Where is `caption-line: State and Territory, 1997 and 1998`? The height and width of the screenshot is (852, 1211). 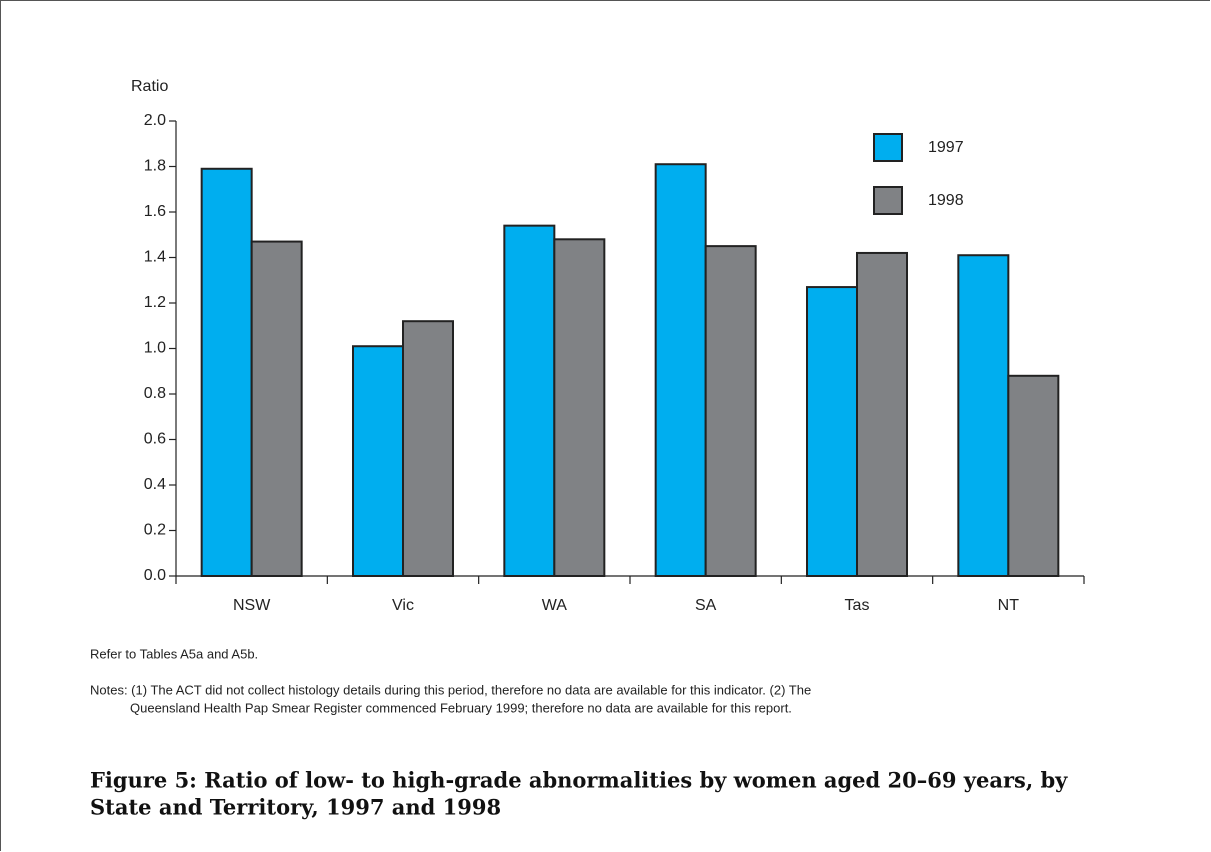
caption-line: State and Territory, 1997 and 1998 is located at coordinates (295, 807).